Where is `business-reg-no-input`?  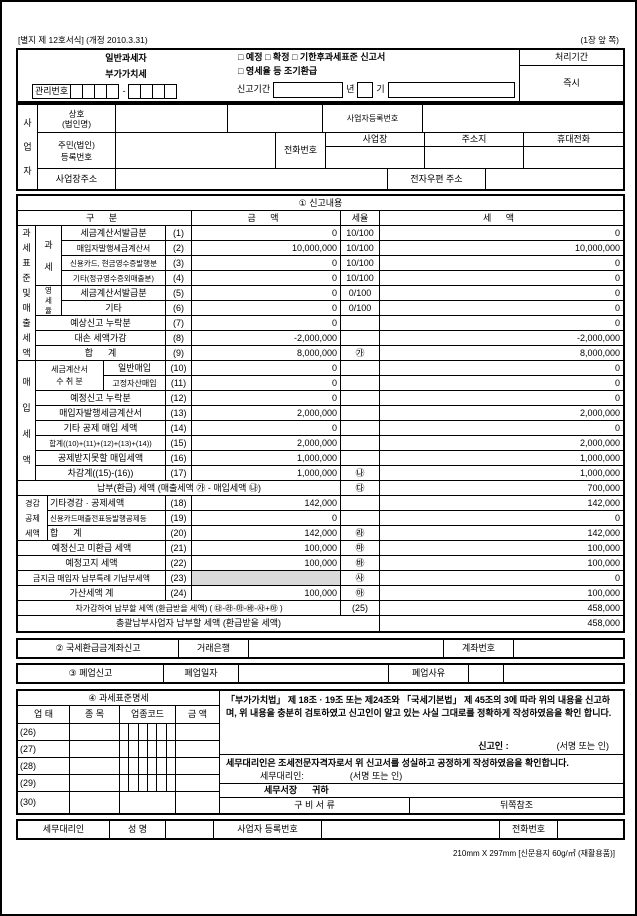 business-reg-no-input is located at coordinates (523, 119).